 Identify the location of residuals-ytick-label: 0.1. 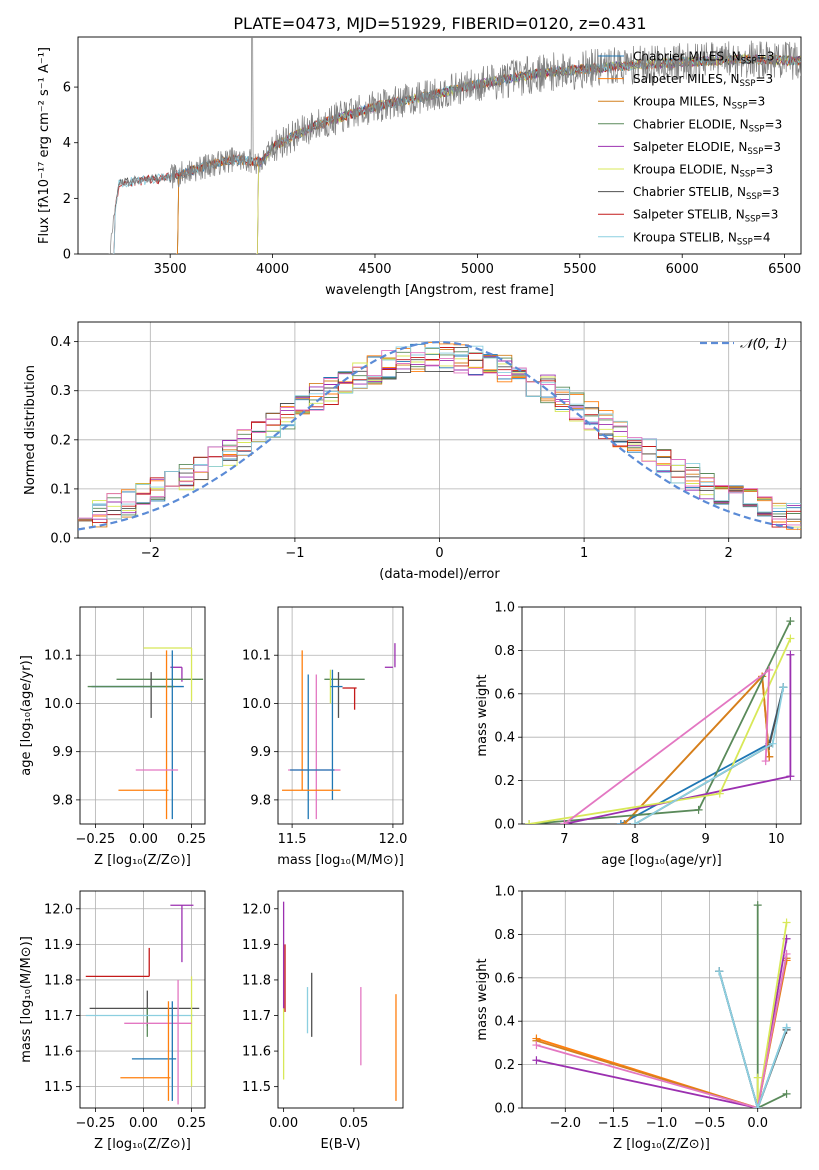
(60, 489).